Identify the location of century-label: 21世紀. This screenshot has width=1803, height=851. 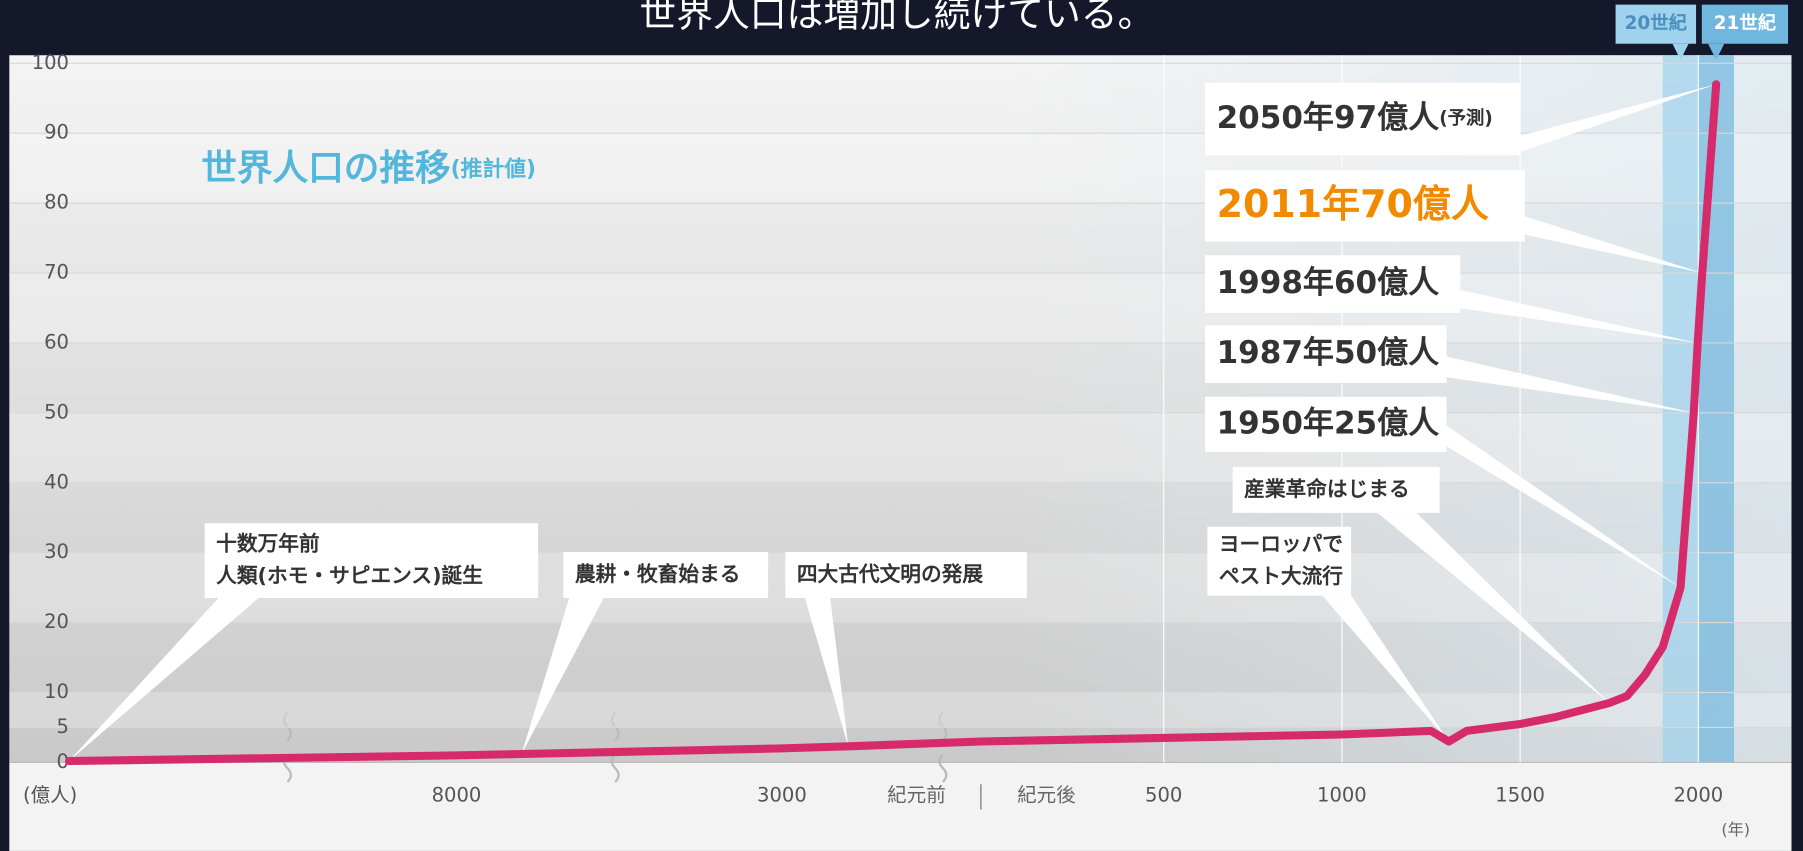
(1745, 23).